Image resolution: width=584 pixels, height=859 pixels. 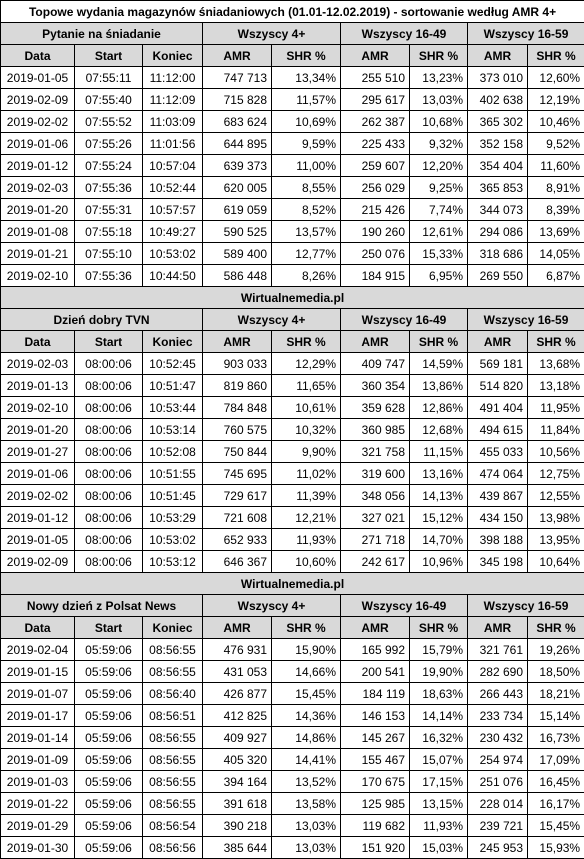 I want to click on table-cell: 215 426, so click(x=375, y=210).